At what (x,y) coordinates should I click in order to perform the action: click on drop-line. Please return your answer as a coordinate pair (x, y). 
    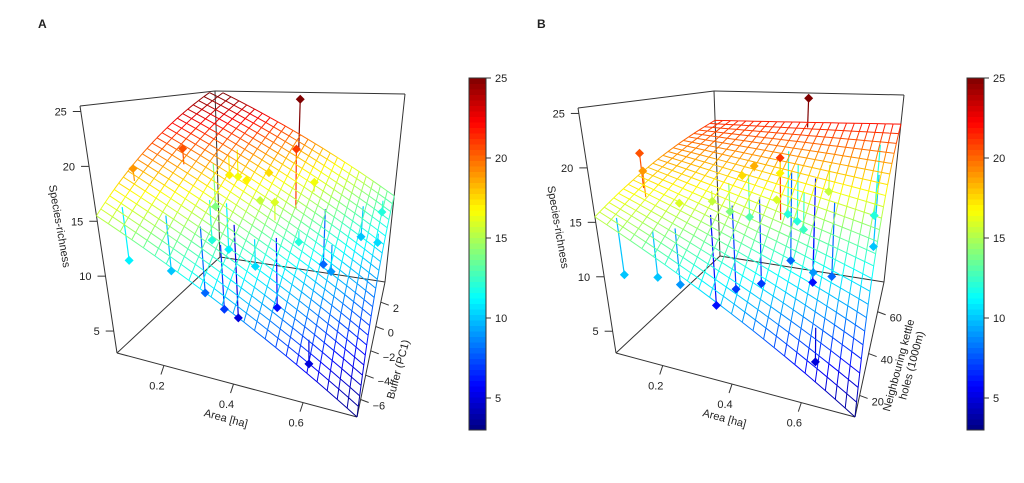
    Looking at the image, I should click on (788, 183).